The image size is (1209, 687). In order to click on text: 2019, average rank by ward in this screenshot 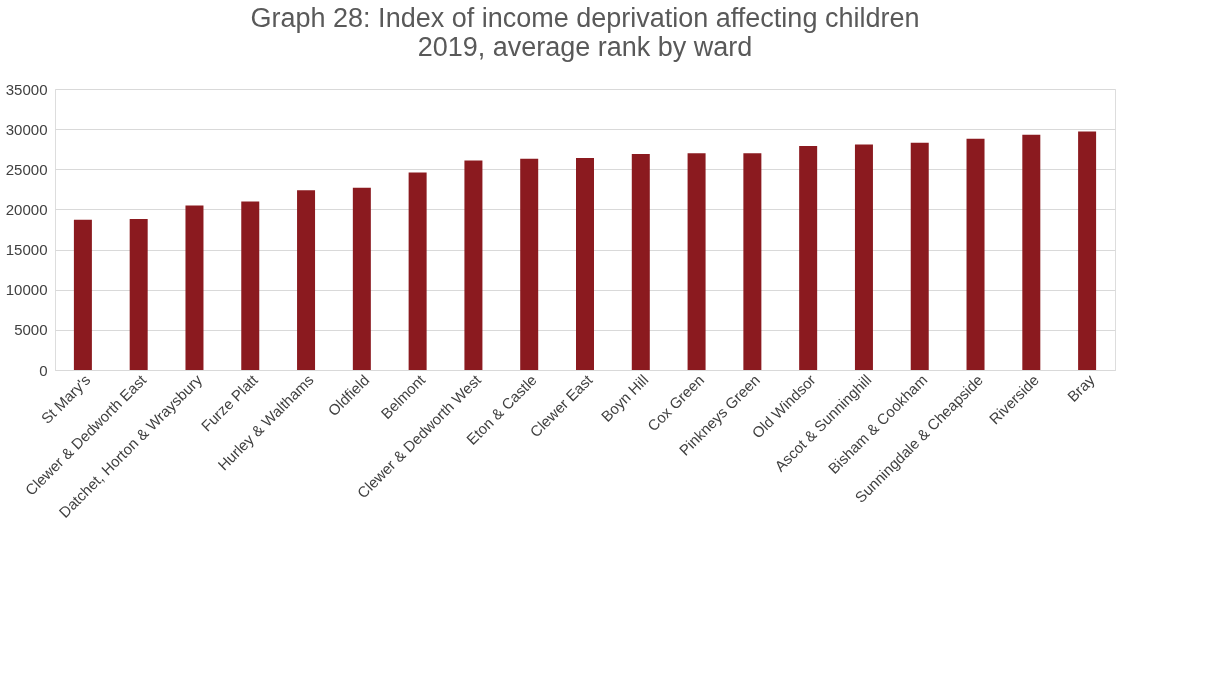, I will do `click(585, 47)`.